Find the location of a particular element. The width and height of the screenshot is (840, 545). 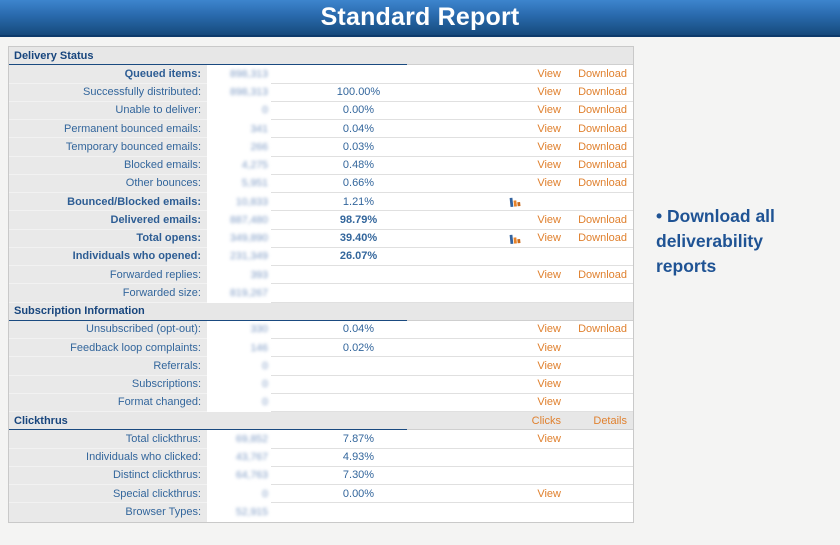

row-value-redacted: 330 is located at coordinates (239, 329).